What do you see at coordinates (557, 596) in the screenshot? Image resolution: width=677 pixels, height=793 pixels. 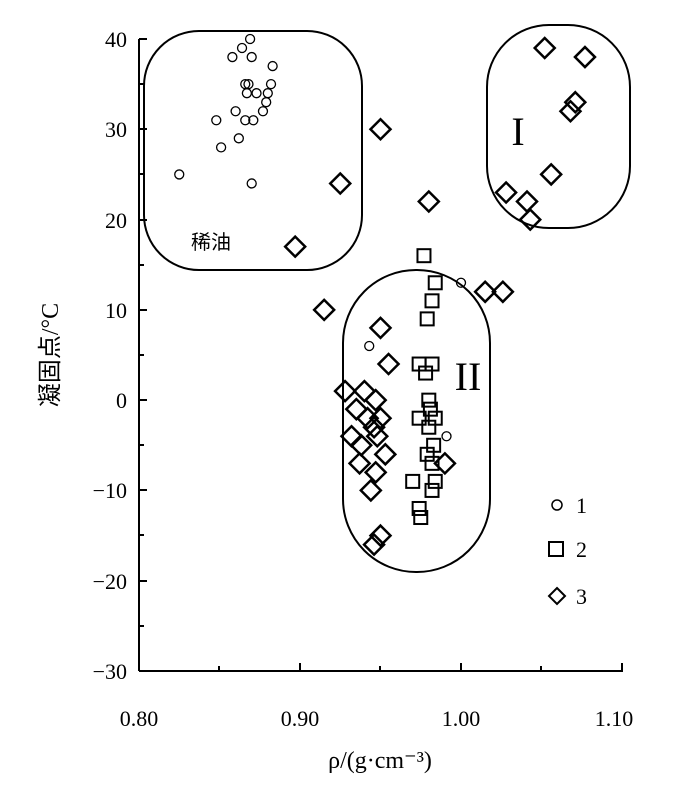 I see `legend-diamond-marker` at bounding box center [557, 596].